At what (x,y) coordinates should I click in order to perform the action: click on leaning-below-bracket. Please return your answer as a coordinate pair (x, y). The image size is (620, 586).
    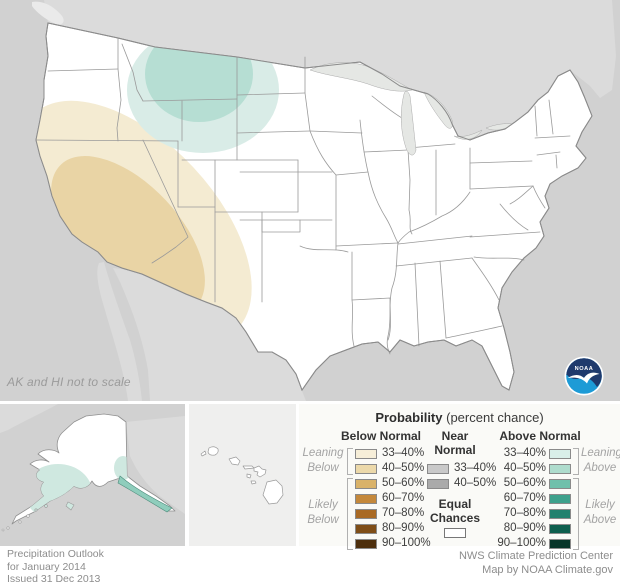
    Looking at the image, I should click on (350, 461).